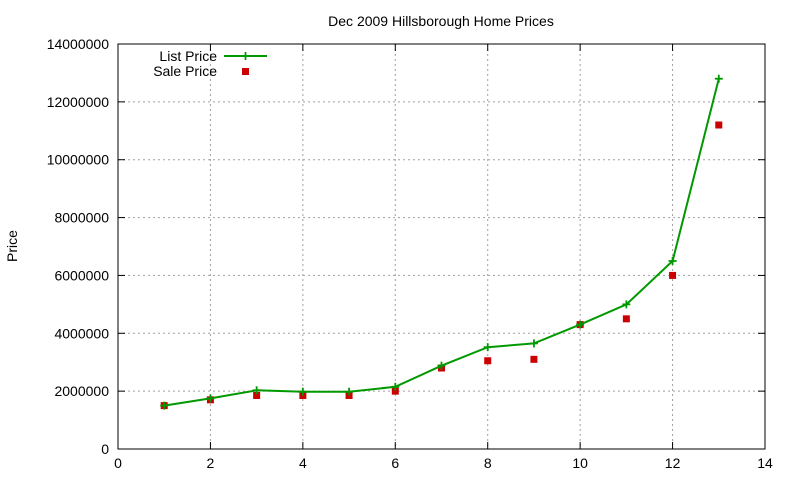 Image resolution: width=800 pixels, height=480 pixels. I want to click on legend-label-sale-price: Sale Price, so click(185, 71).